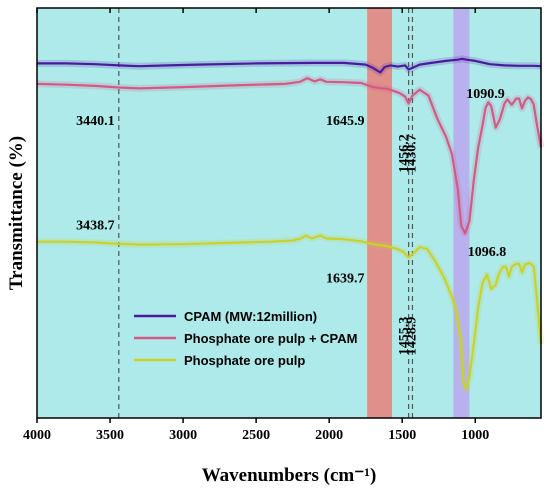 The height and width of the screenshot is (492, 550). What do you see at coordinates (183, 435) in the screenshot?
I see `x-tick-label: 3000` at bounding box center [183, 435].